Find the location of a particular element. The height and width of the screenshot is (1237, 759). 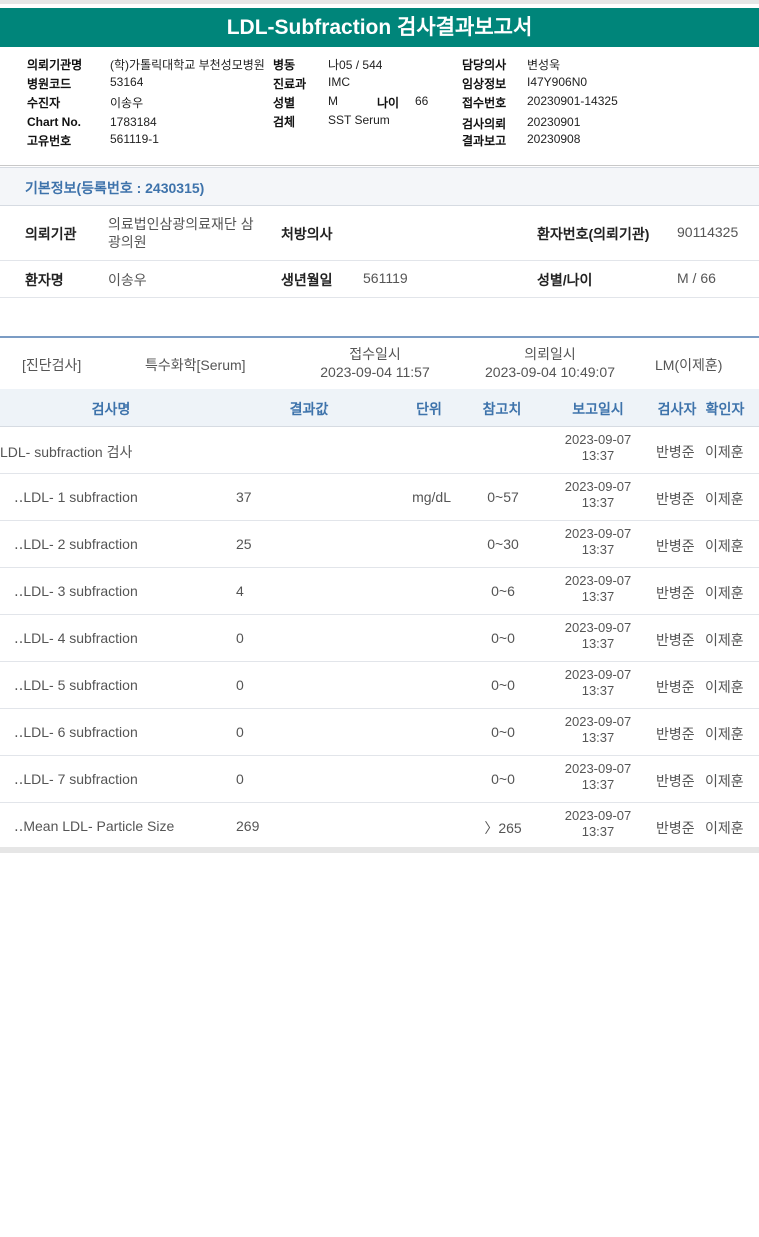

info-label: 임상정보 is located at coordinates (484, 84).